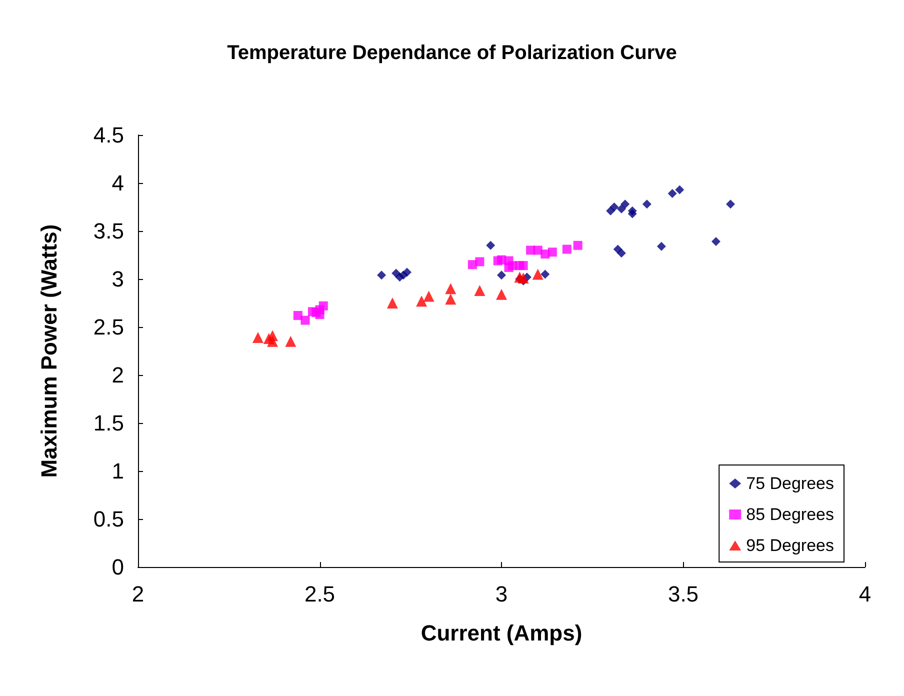 The width and height of the screenshot is (904, 696). I want to click on y-tick-label: 0, so click(118, 567).